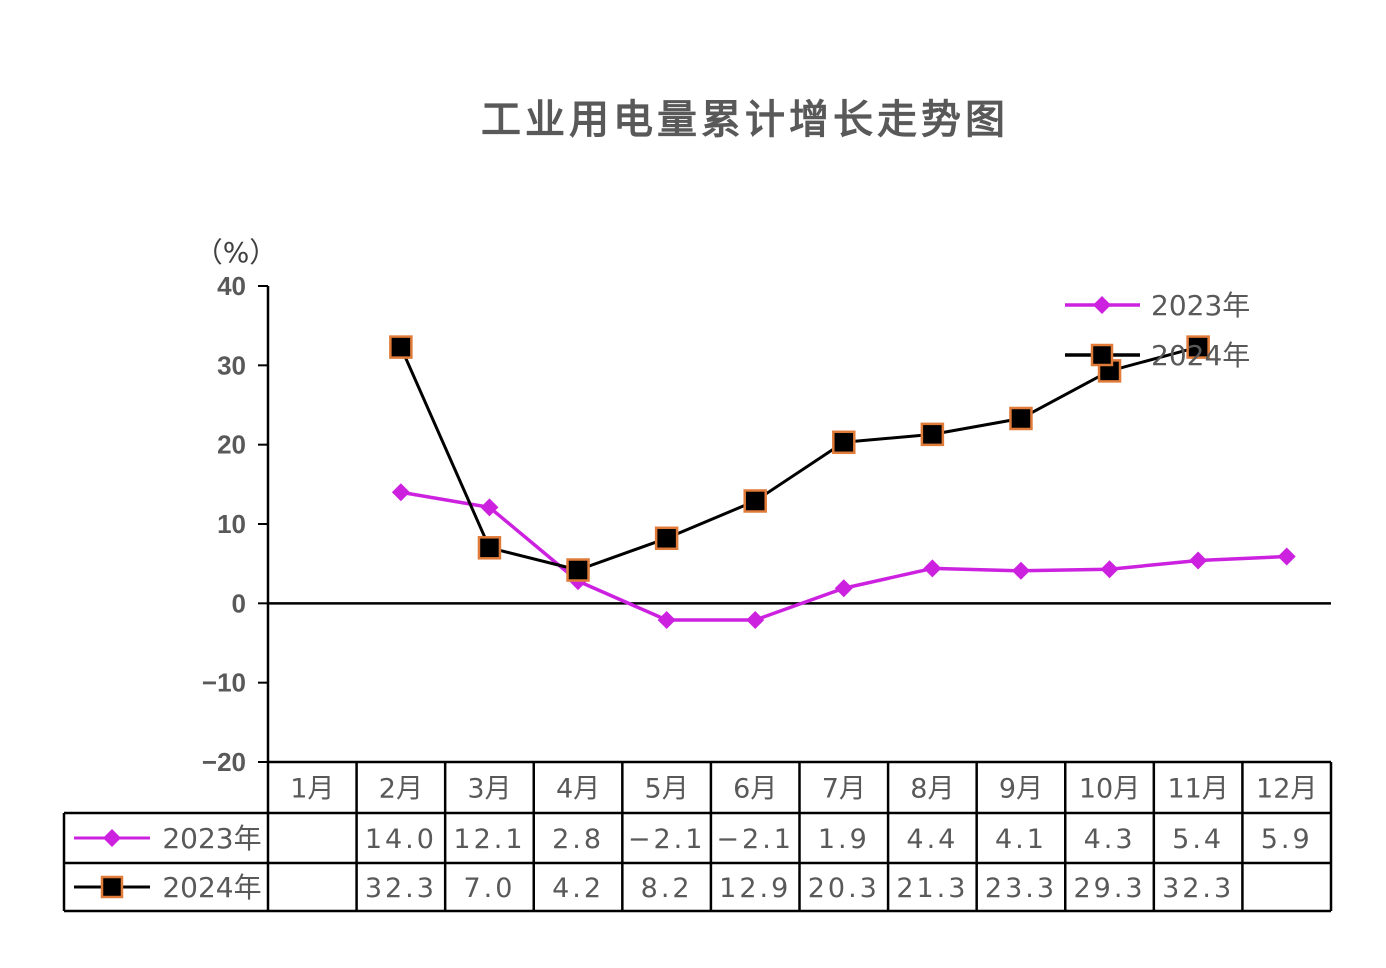 This screenshot has width=1386, height=968. I want to click on data-label: 4.2, so click(578, 888).